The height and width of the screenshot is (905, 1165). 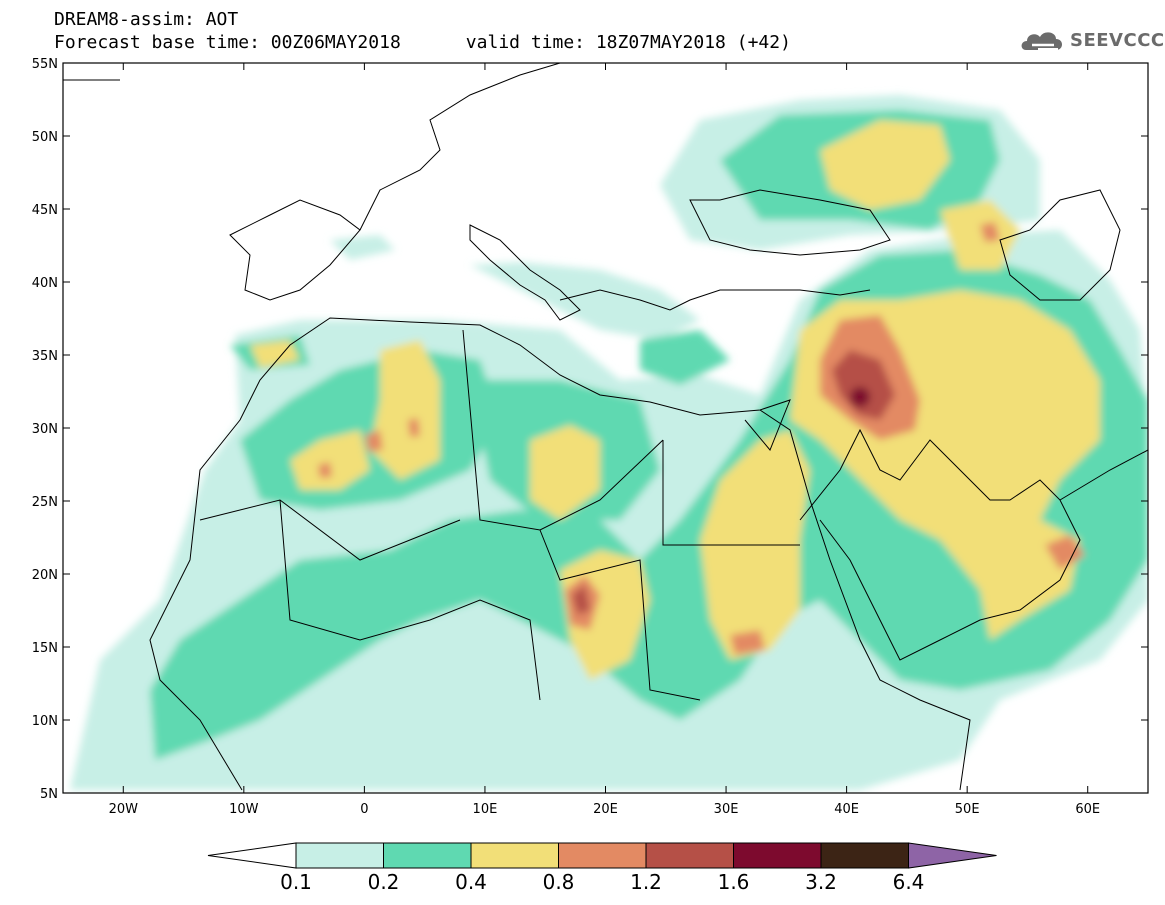 What do you see at coordinates (821, 882) in the screenshot?
I see `colorbar-label: 3.2` at bounding box center [821, 882].